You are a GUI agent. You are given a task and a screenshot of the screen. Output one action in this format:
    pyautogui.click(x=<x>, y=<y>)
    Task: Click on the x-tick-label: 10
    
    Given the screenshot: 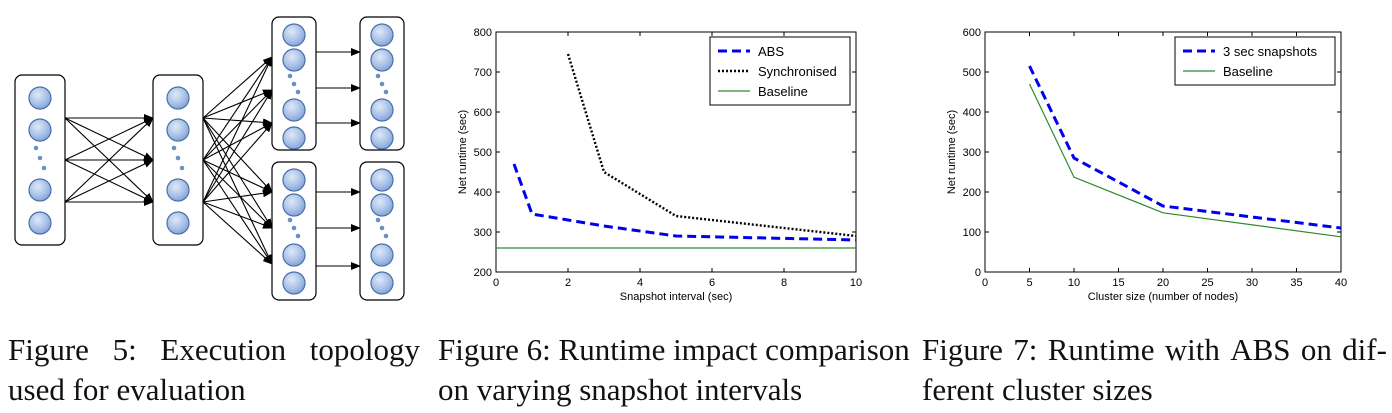 What is the action you would take?
    pyautogui.click(x=856, y=283)
    